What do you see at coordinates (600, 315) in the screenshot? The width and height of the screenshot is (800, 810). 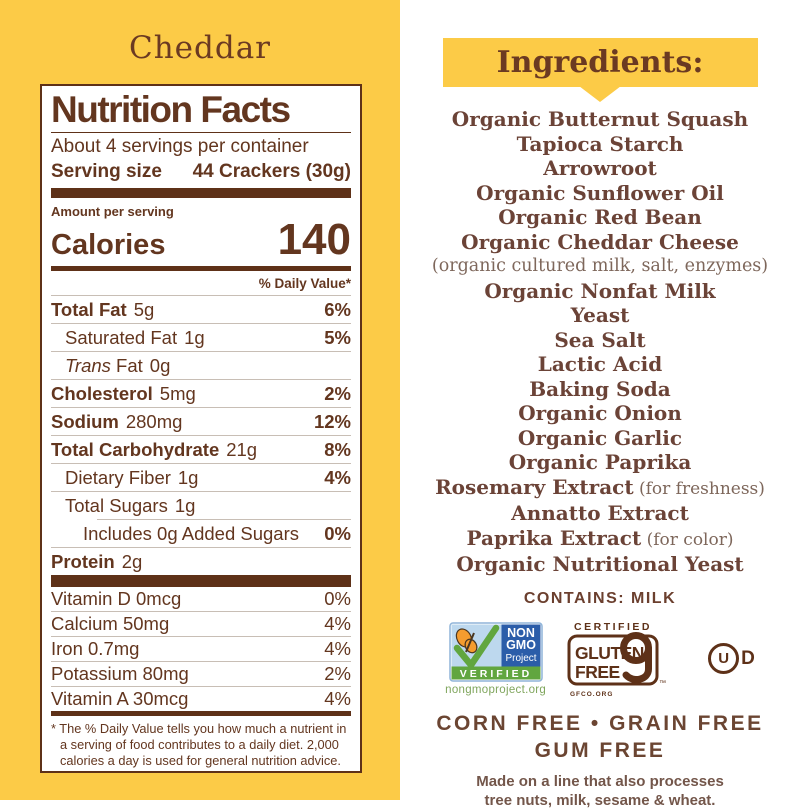 I see `ingredient-item: Yeast` at bounding box center [600, 315].